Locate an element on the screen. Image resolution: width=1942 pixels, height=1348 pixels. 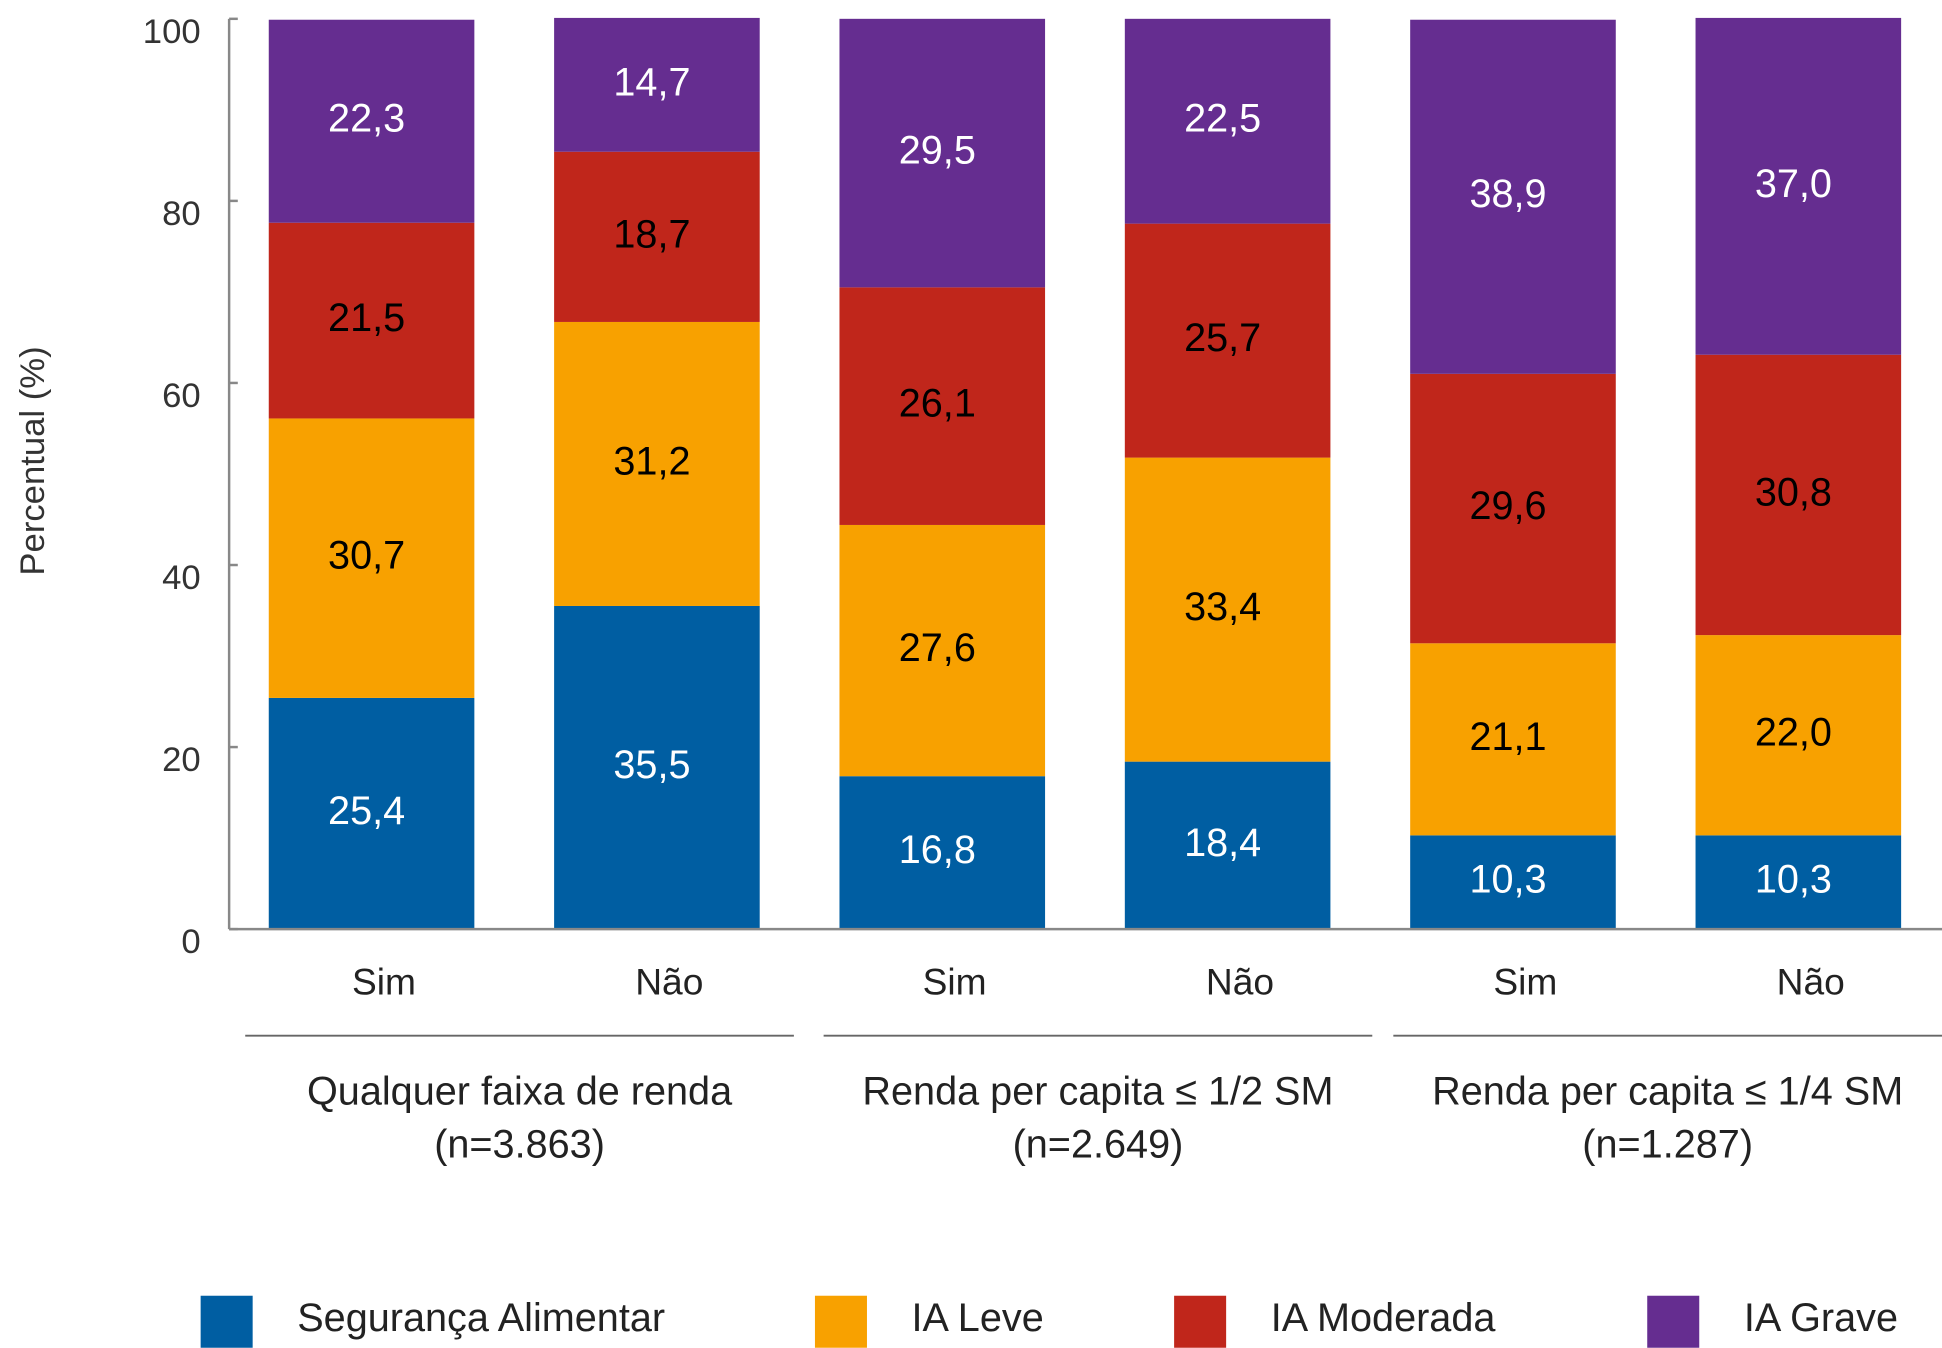
group-label: Qualquer faixa de renda is located at coordinates (520, 1091).